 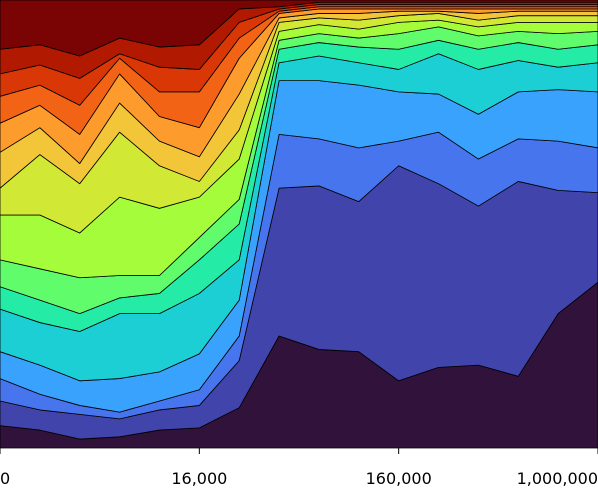 I want to click on x-tick-label: 160,000, so click(x=399, y=478).